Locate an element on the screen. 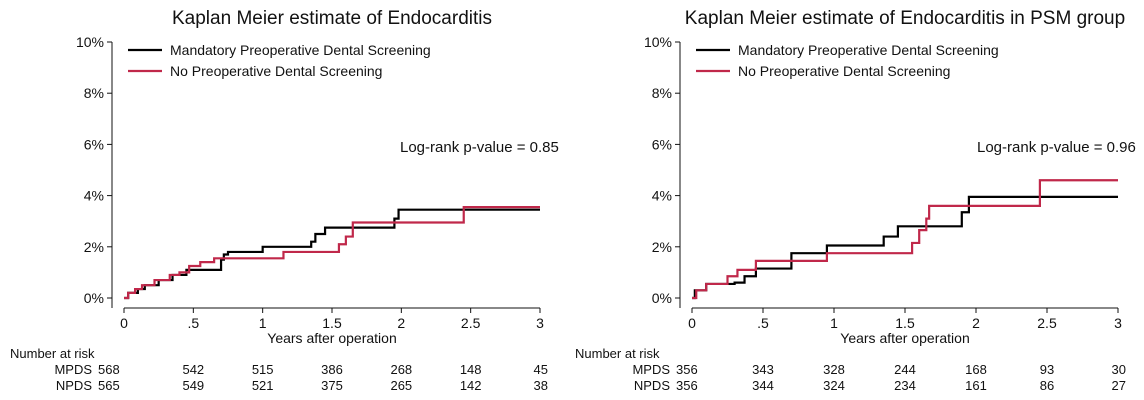 Image resolution: width=1144 pixels, height=400 pixels. risk-count: 344 is located at coordinates (763, 385).